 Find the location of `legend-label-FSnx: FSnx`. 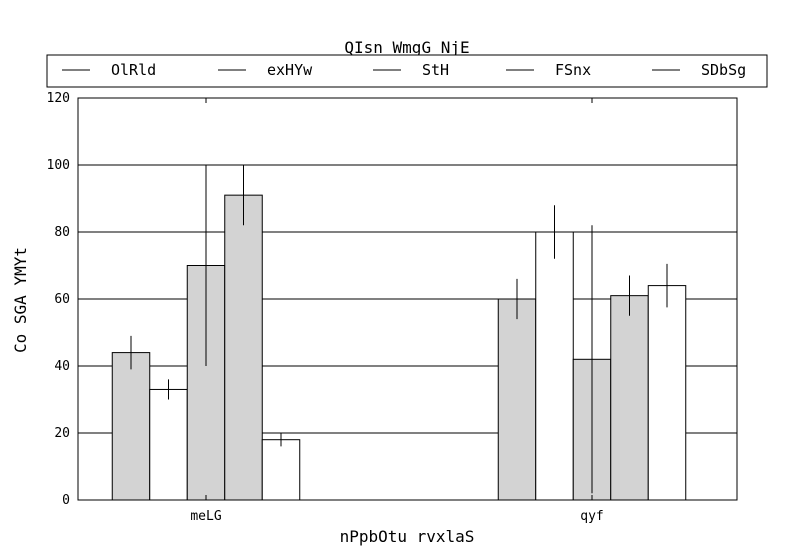

legend-label-FSnx: FSnx is located at coordinates (573, 70).